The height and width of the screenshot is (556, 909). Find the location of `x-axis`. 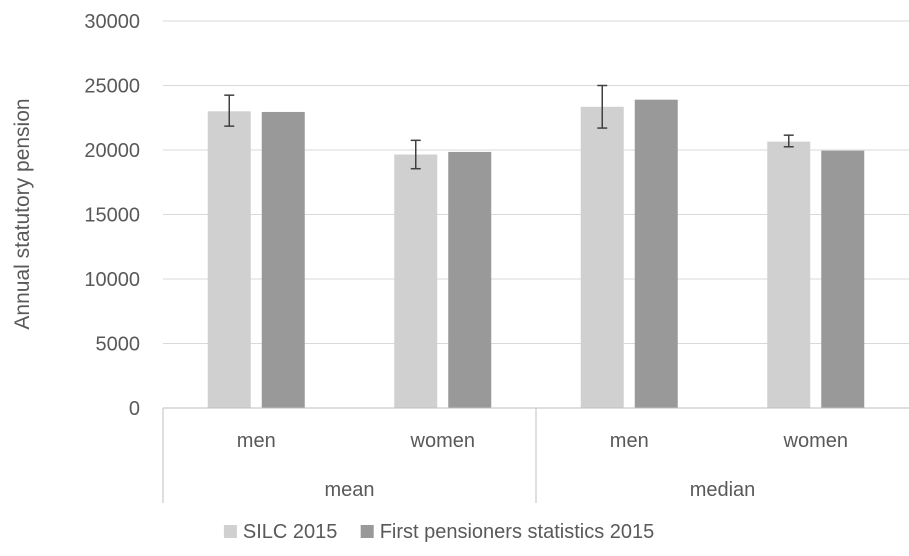

x-axis is located at coordinates (535, 455).